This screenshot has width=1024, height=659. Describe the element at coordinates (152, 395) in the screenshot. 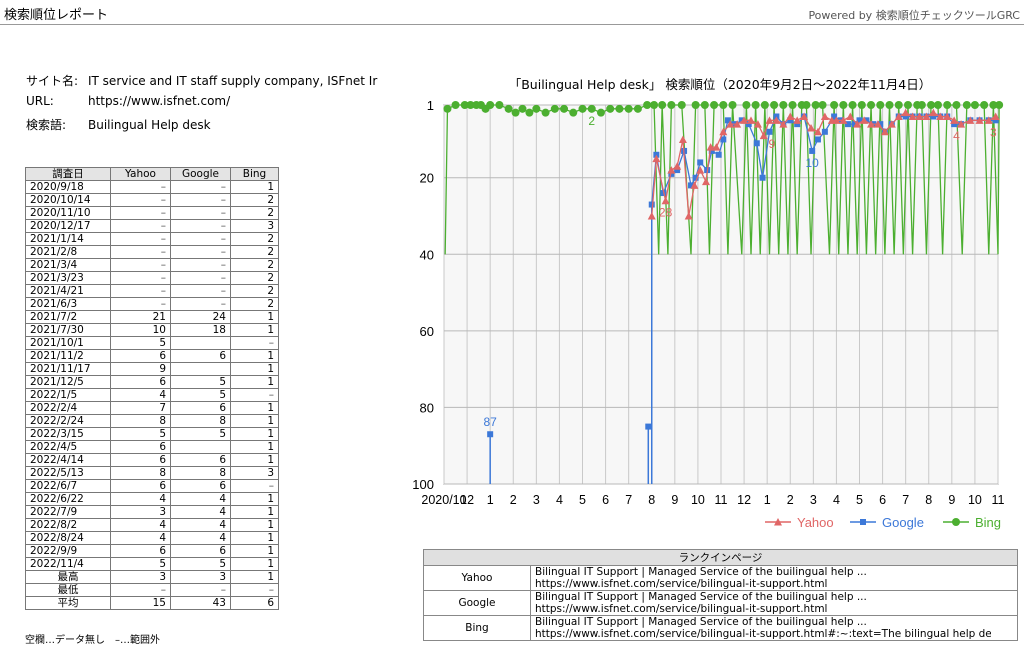

I see `table-row: 2022/1/5 4 5–` at that location.